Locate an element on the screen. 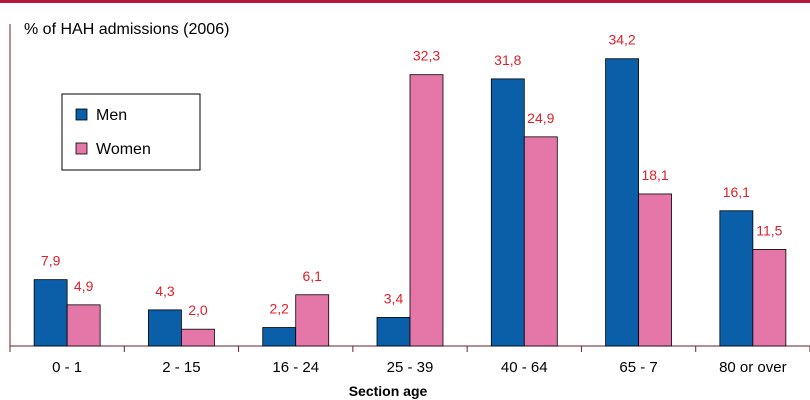 Image resolution: width=810 pixels, height=400 pixels. legend-frame is located at coordinates (131, 132).